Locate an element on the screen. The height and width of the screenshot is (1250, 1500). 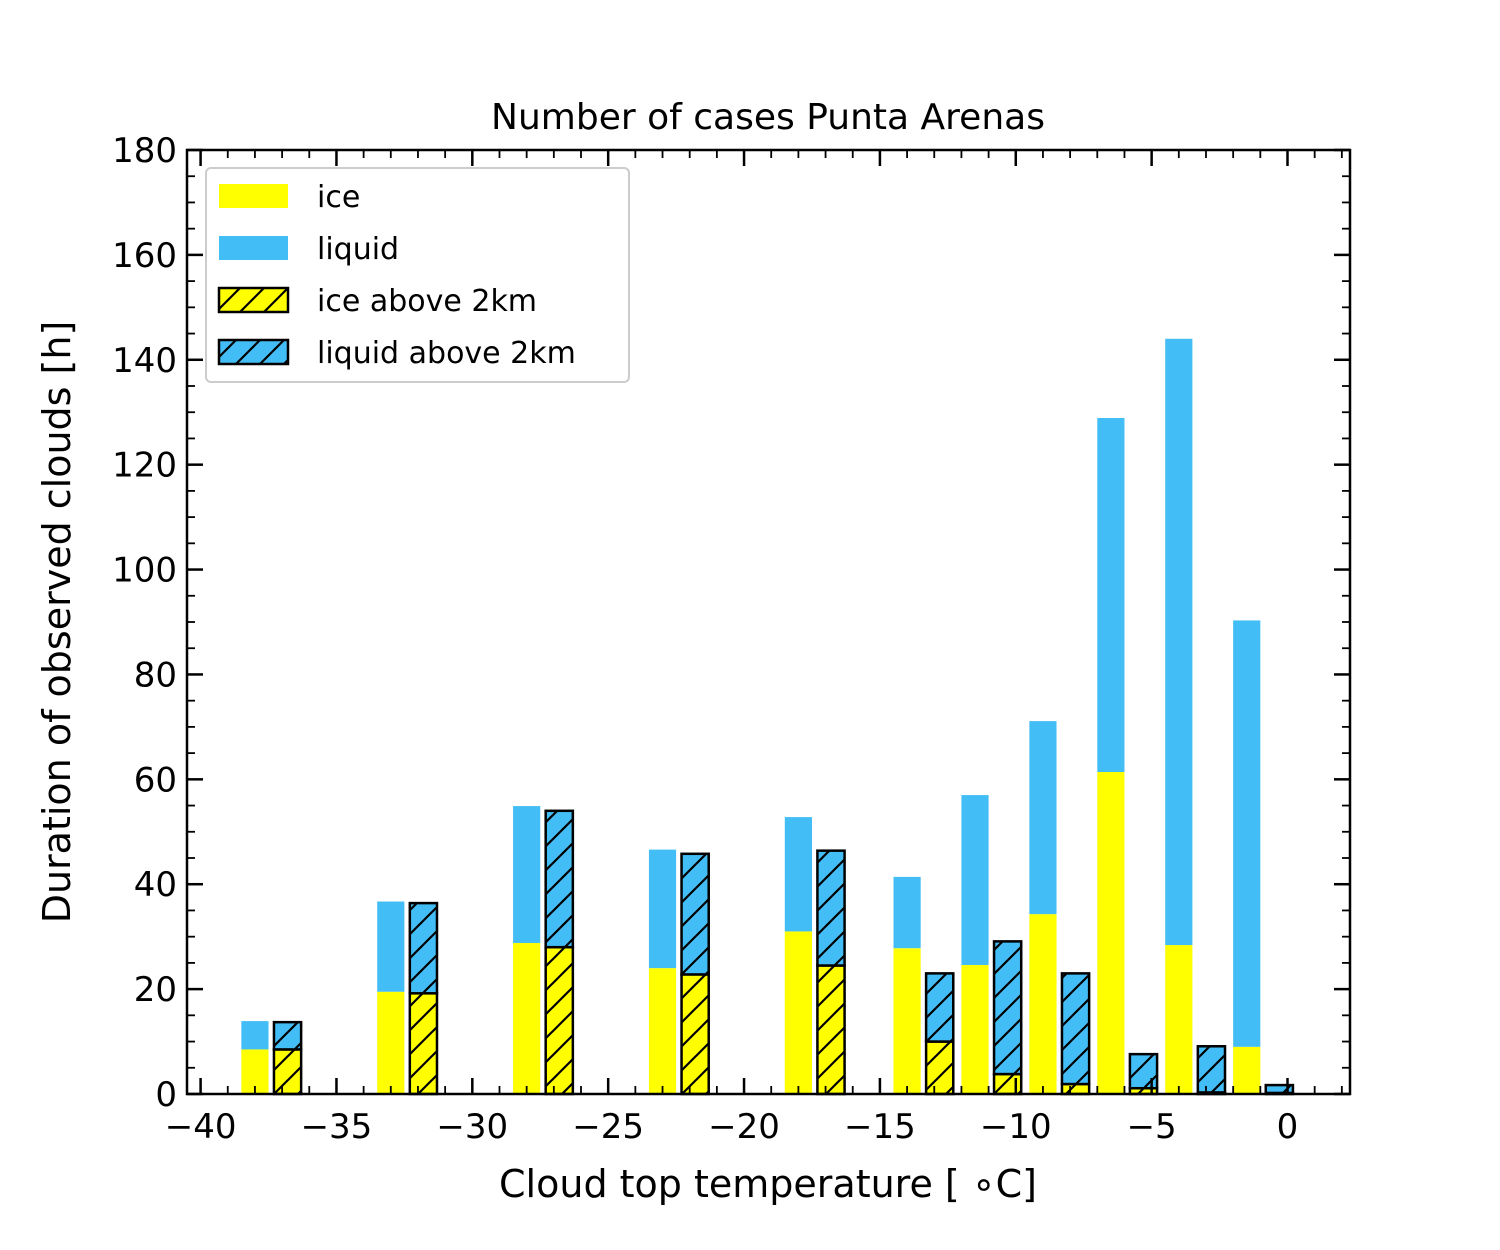
chart-title: Number of cases Punta Arenas is located at coordinates (768, 117).